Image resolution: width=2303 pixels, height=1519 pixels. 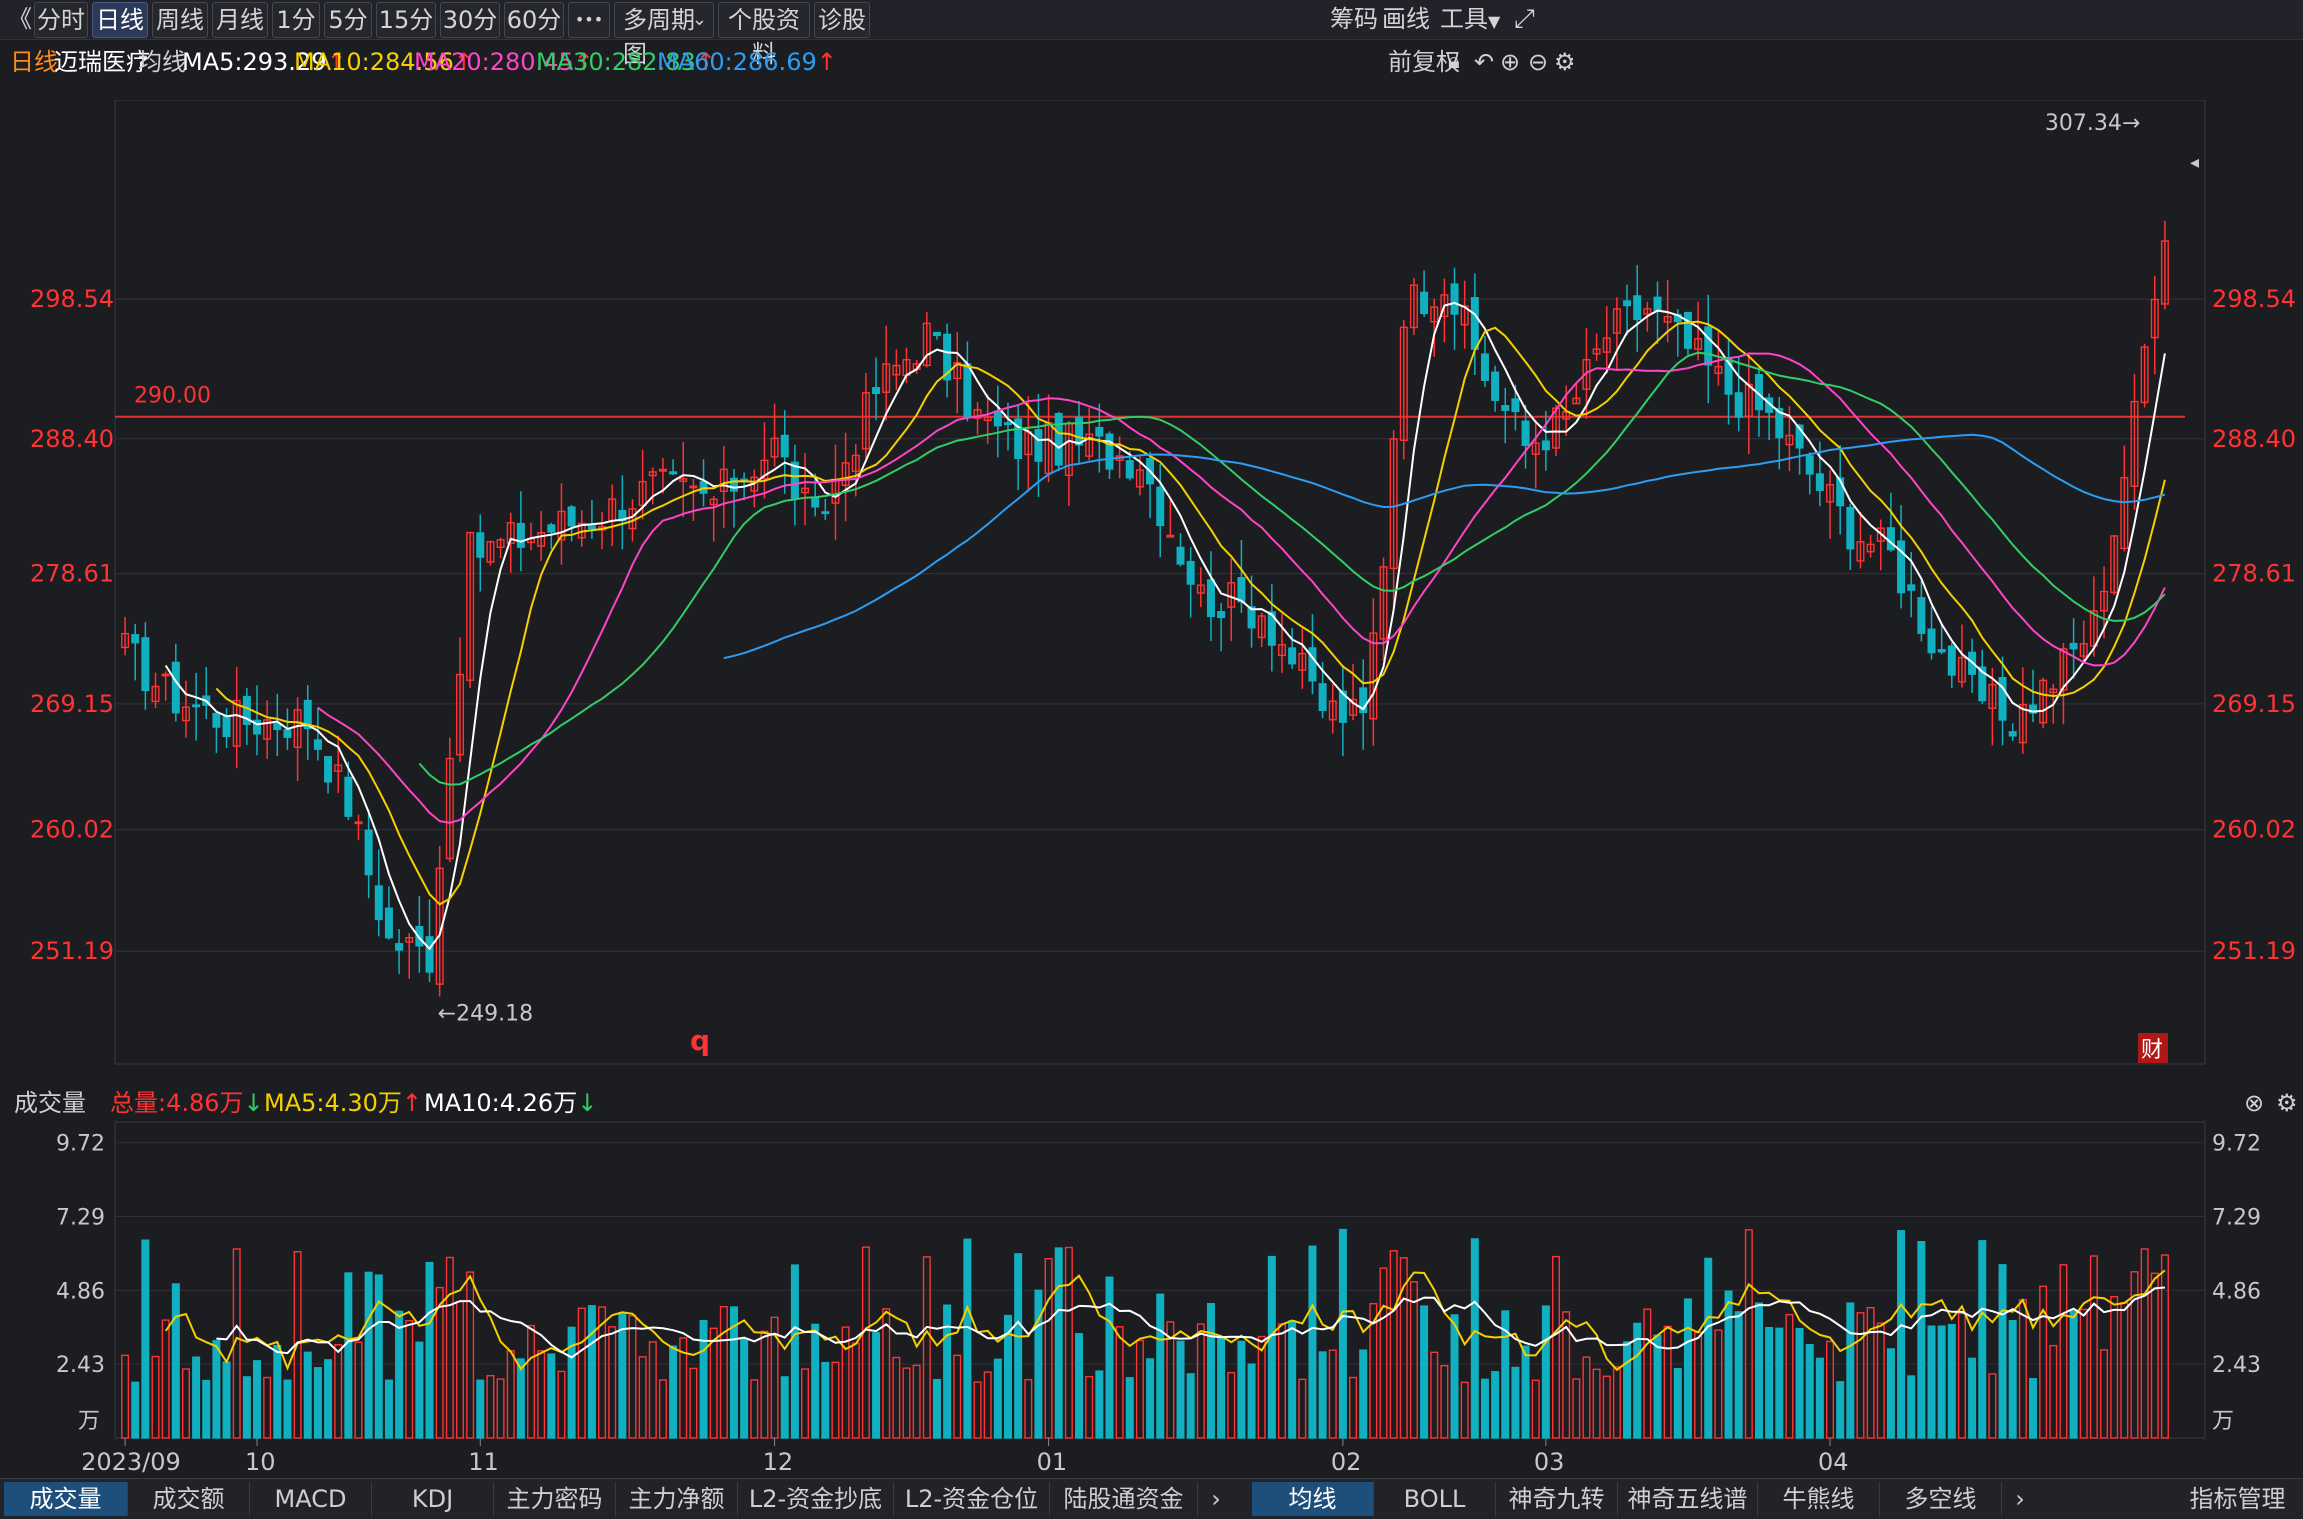 What do you see at coordinates (20, 19) in the screenshot?
I see `collapse-icon: 《` at bounding box center [20, 19].